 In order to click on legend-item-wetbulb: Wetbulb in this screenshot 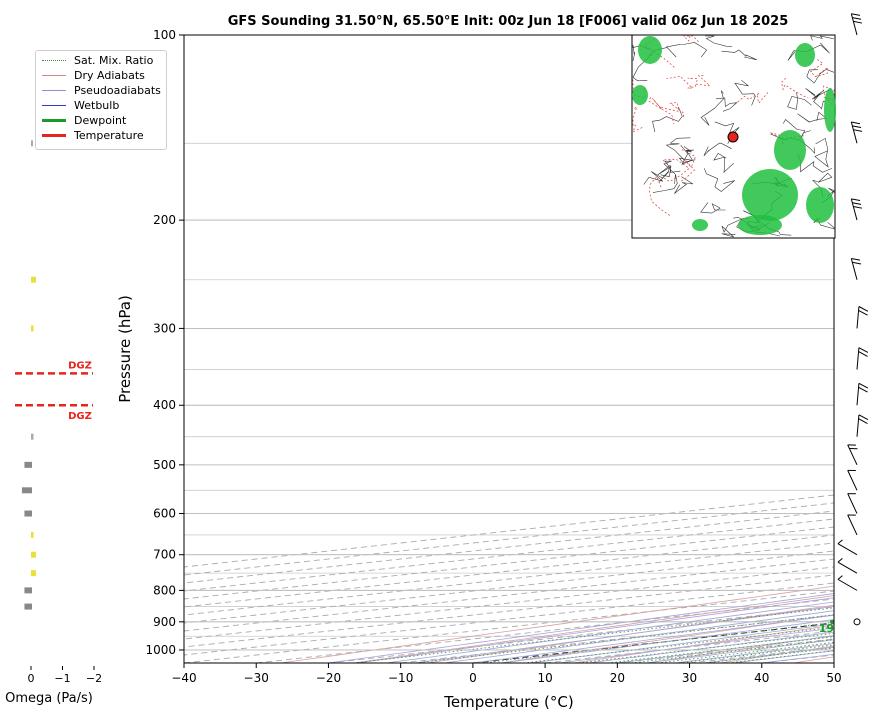, I will do `click(80, 105)`.